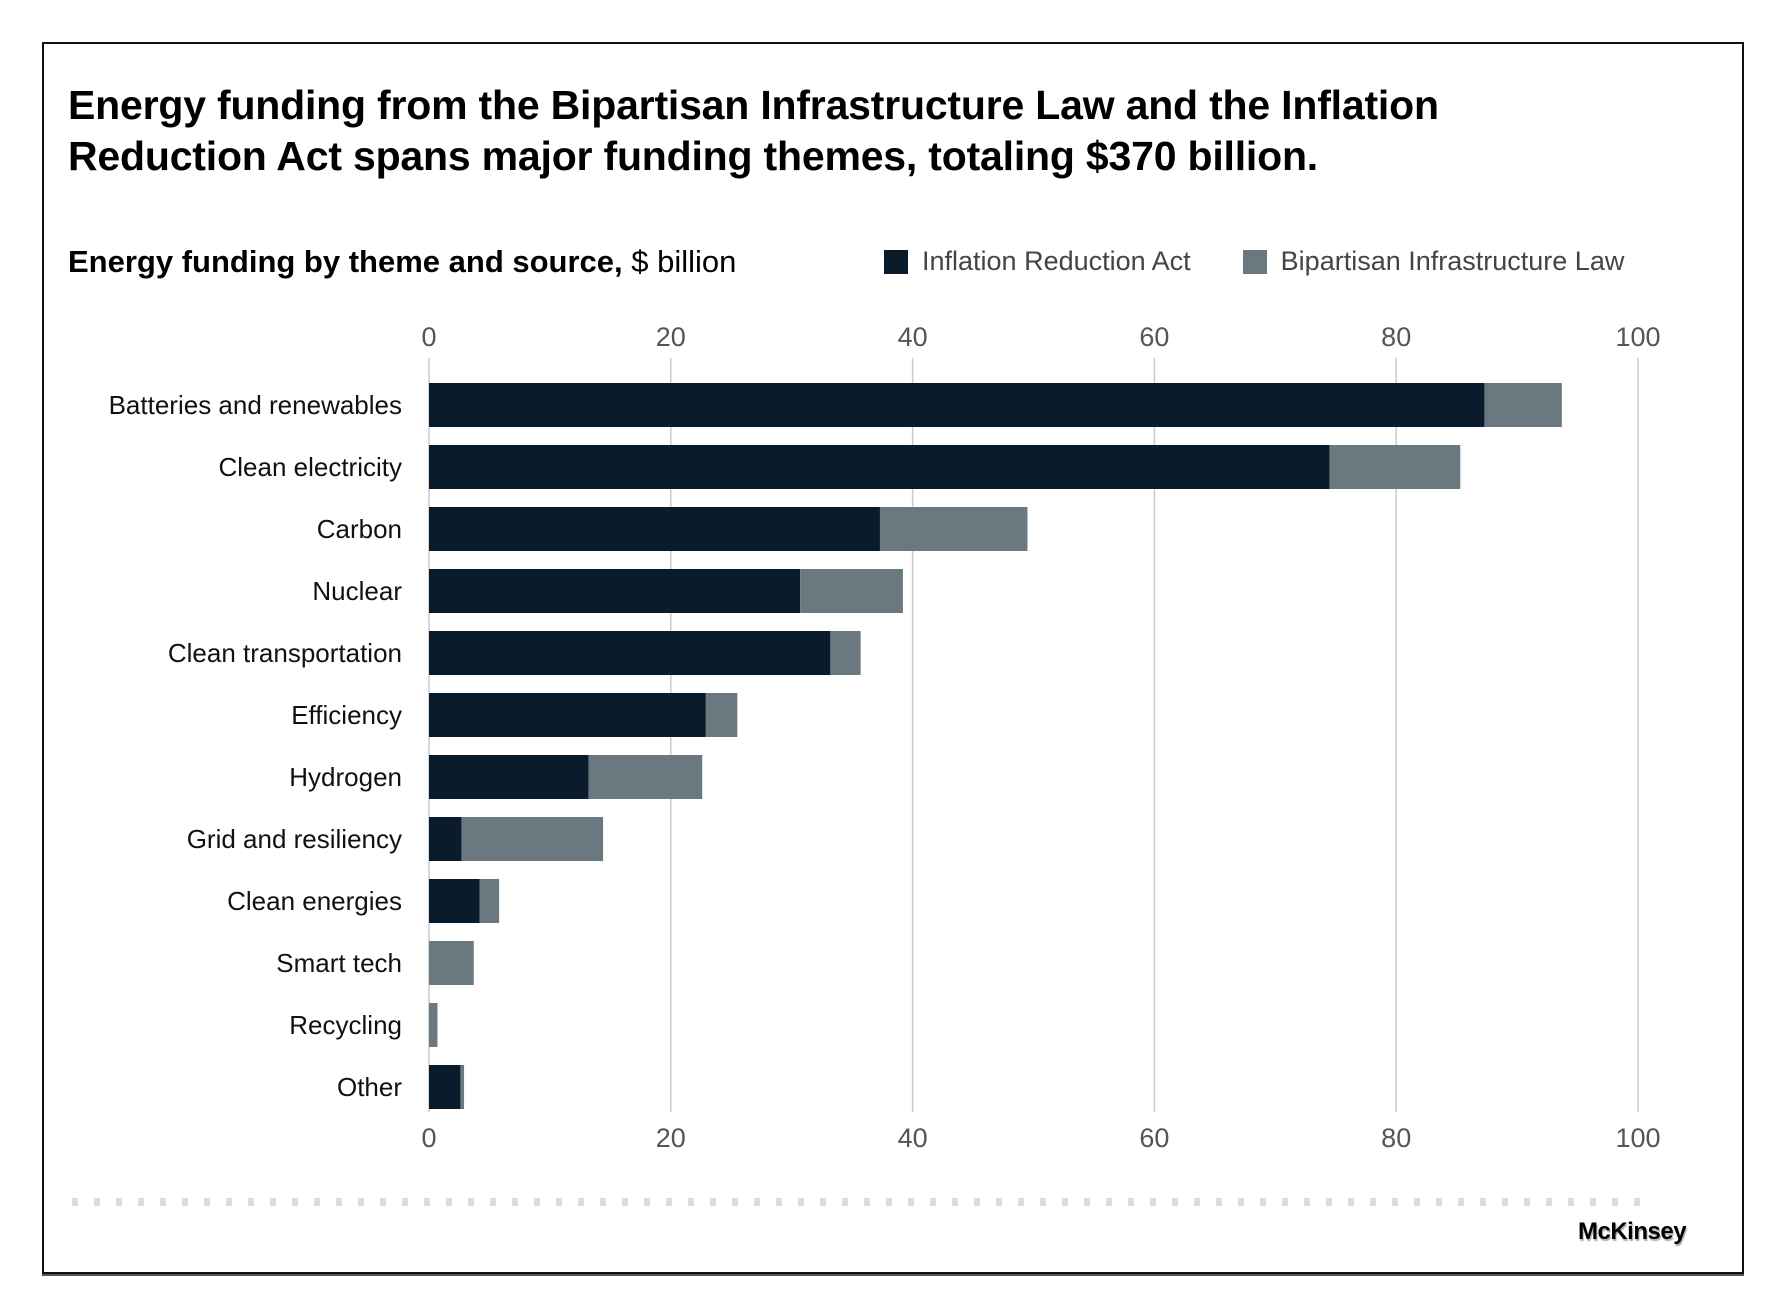  What do you see at coordinates (359, 529) in the screenshot?
I see `category-label: Carbon` at bounding box center [359, 529].